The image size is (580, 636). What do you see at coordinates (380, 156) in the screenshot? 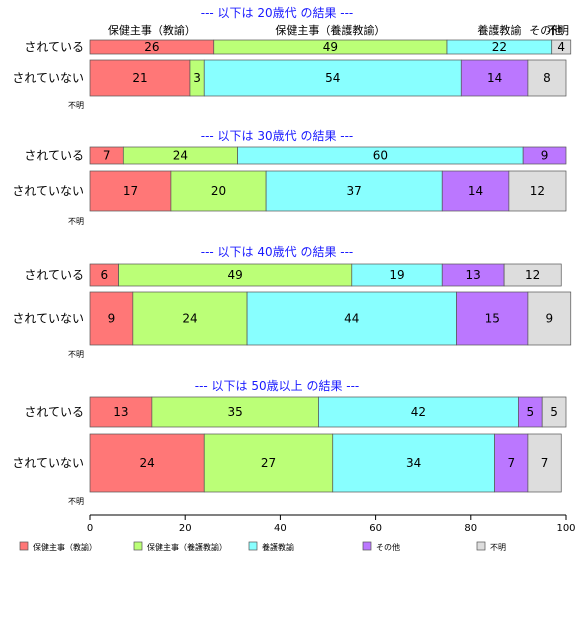
I see `bar-value-label: 60` at bounding box center [380, 156].